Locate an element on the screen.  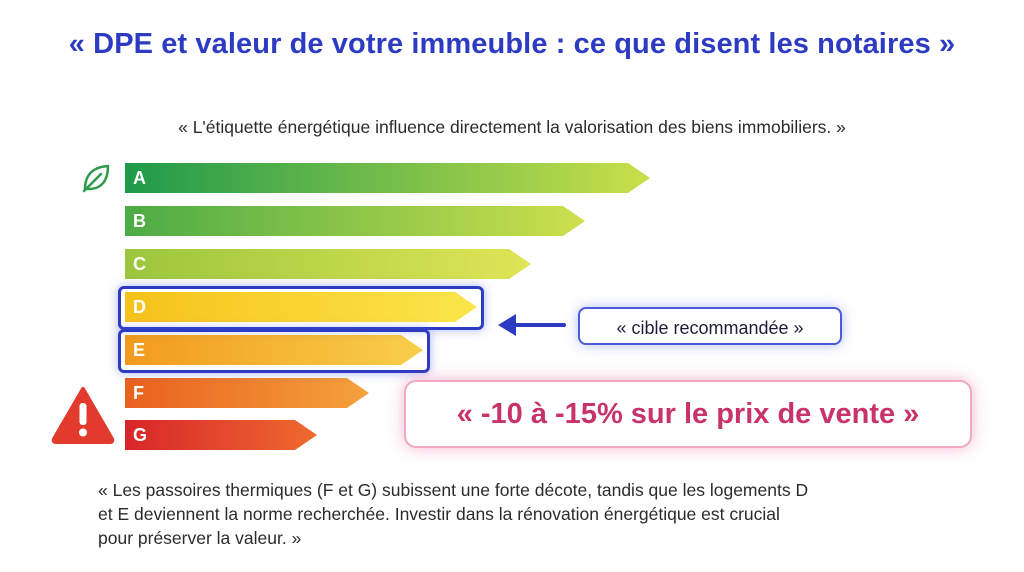
recommended-target-callout: « cible recommandée » is located at coordinates (710, 326).